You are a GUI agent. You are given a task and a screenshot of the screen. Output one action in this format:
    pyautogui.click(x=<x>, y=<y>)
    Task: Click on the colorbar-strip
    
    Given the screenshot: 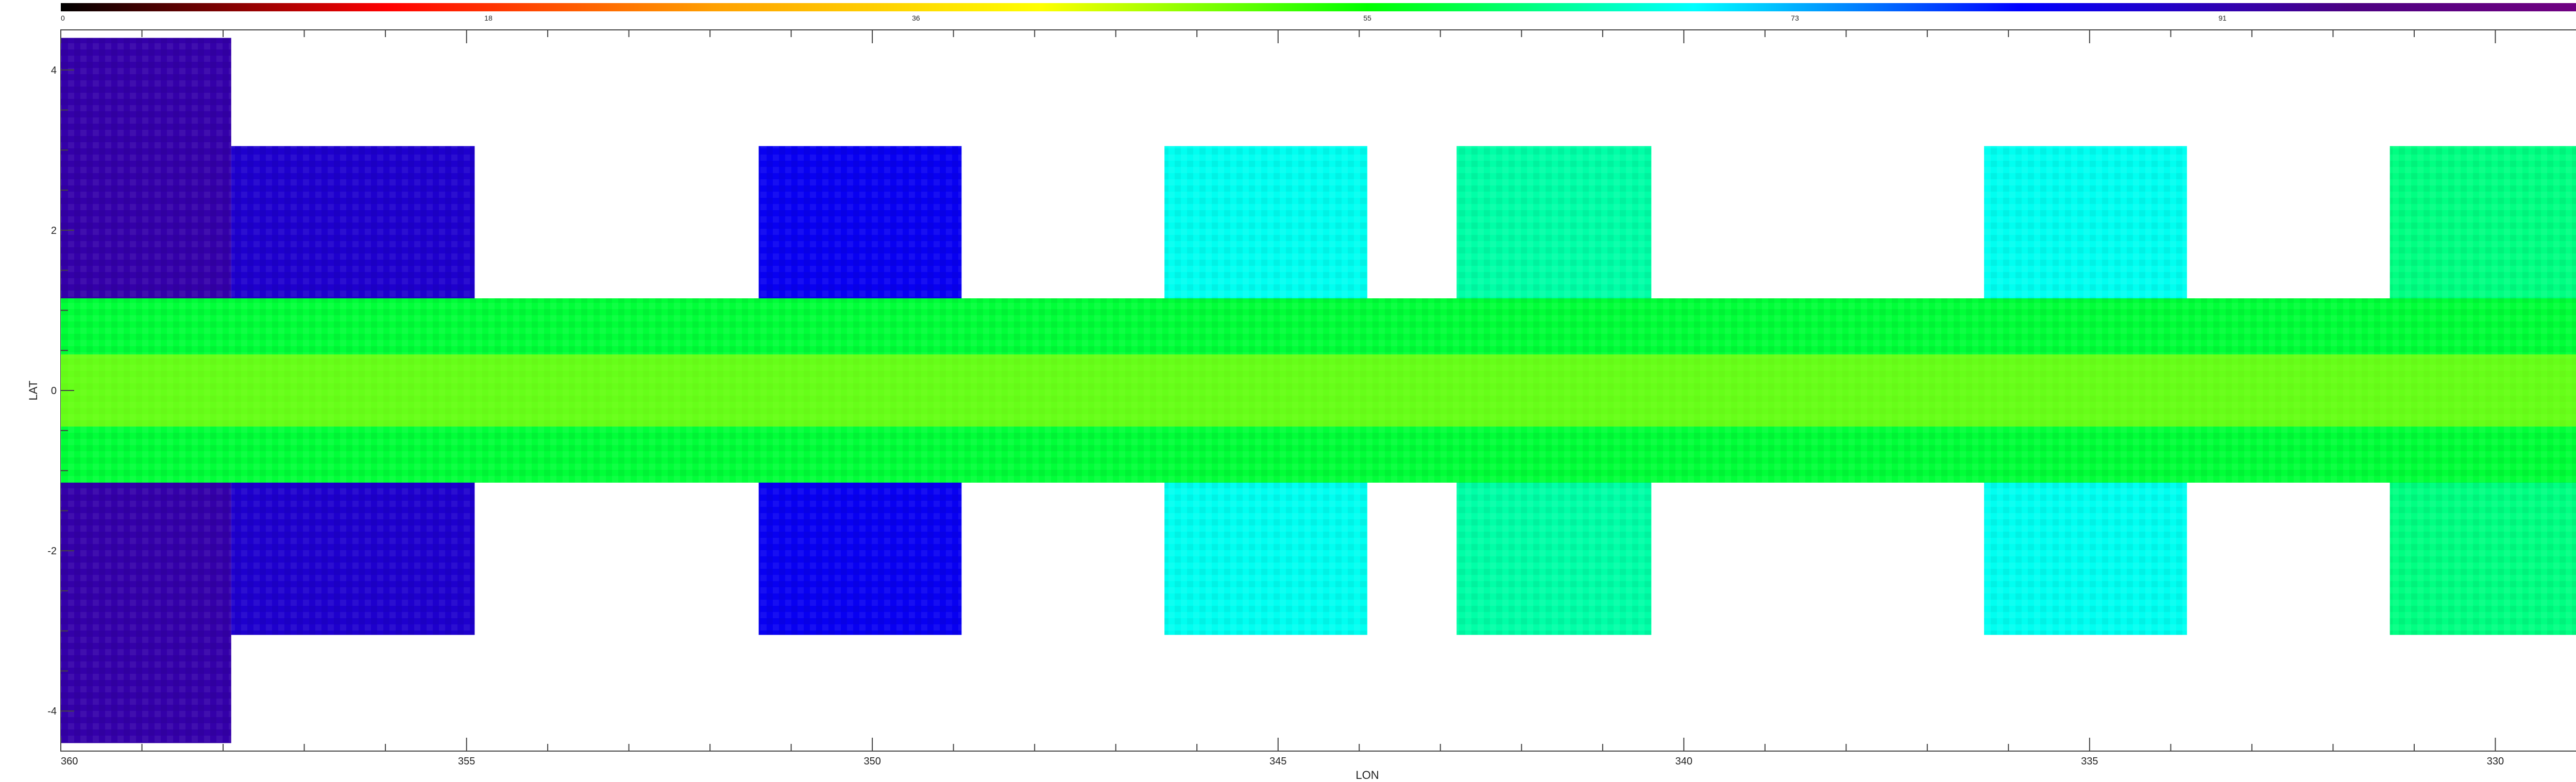 What is the action you would take?
    pyautogui.click(x=1318, y=7)
    